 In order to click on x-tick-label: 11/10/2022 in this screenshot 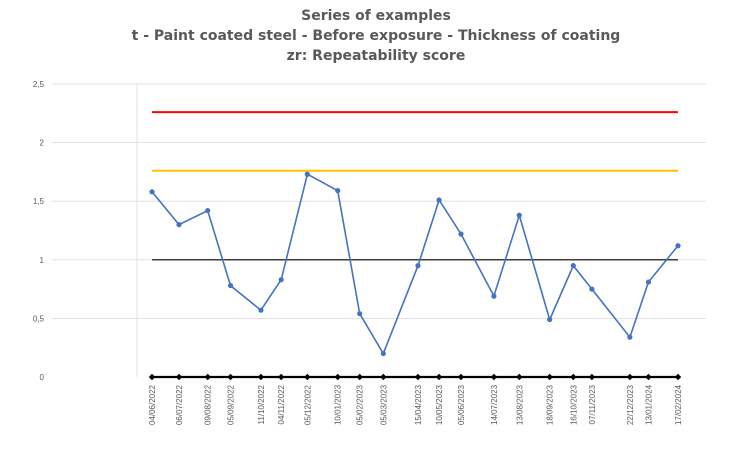, I will do `click(261, 404)`.